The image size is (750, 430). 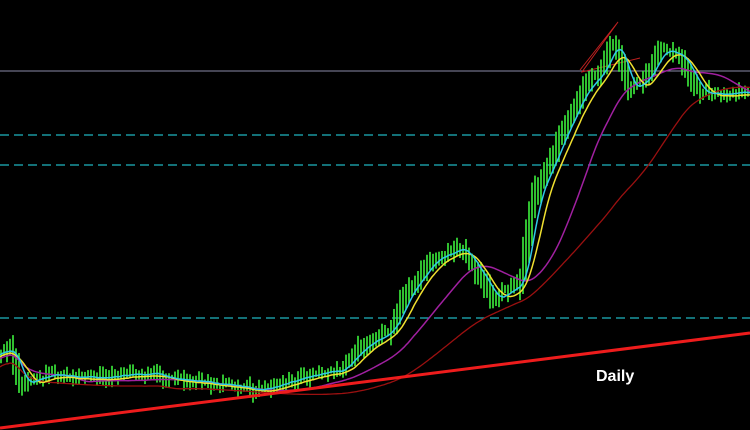 I want to click on timeframe-label: Daily, so click(x=615, y=376).